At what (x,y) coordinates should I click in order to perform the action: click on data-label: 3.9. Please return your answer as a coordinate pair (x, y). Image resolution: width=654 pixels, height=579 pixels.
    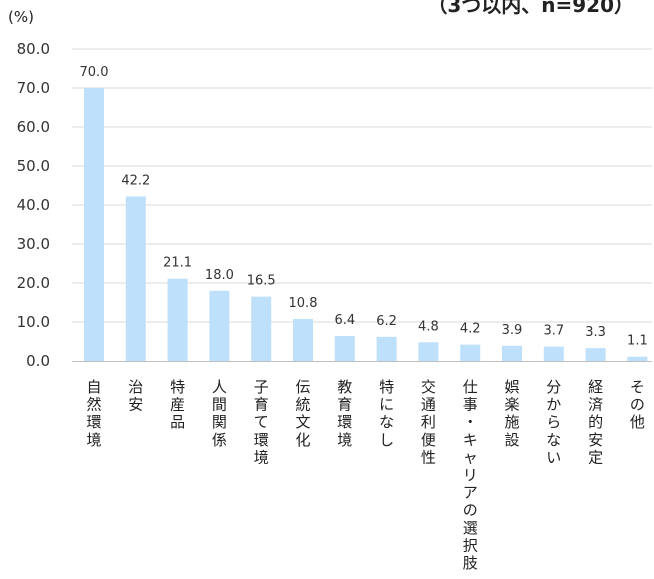
    Looking at the image, I should click on (512, 330).